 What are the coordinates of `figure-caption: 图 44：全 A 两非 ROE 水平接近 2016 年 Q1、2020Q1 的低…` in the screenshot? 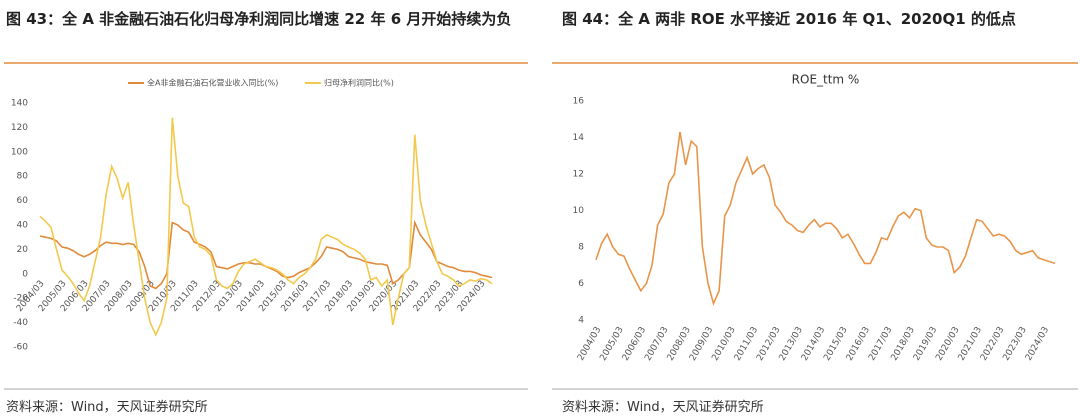 It's located at (789, 19).